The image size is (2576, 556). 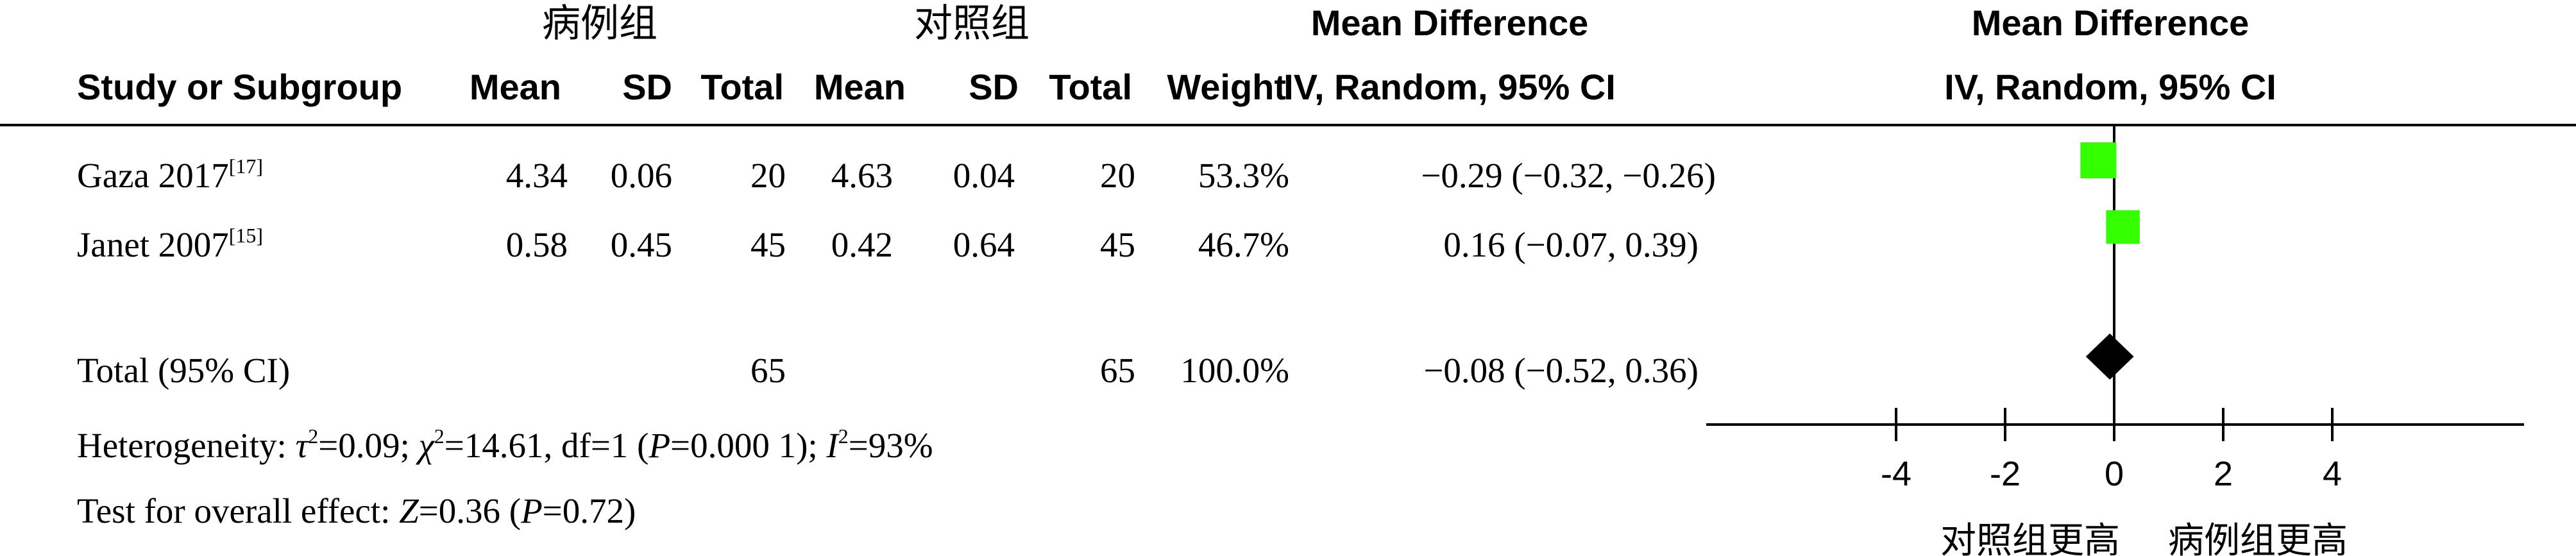 I want to click on x-tick-label: -2, so click(x=2005, y=474).